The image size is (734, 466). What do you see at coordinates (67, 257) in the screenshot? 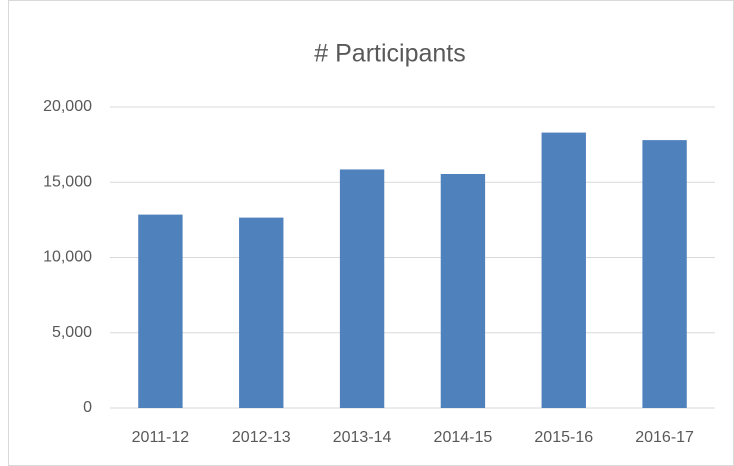
I see `y-tick-label: 10,000` at bounding box center [67, 257].